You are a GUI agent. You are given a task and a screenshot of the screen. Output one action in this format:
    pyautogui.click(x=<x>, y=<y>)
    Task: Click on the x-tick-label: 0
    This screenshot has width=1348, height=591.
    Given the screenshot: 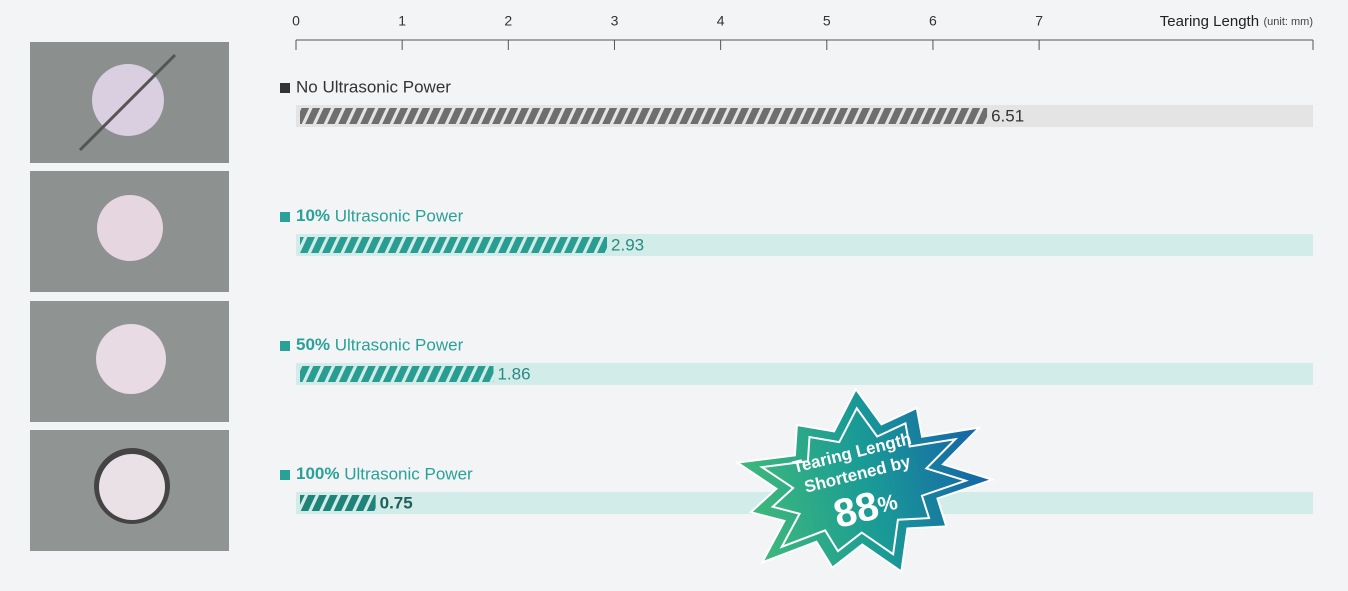 What is the action you would take?
    pyautogui.click(x=296, y=21)
    